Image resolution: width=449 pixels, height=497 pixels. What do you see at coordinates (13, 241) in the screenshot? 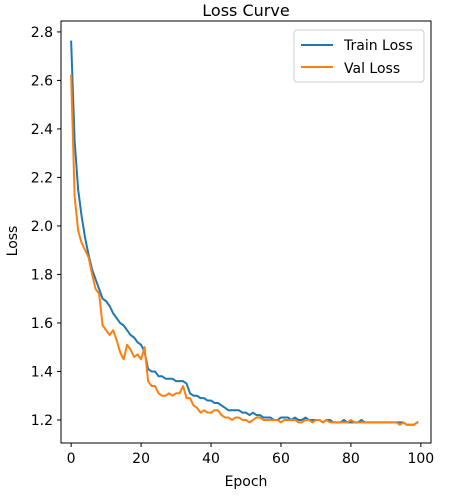
I see `y-axis-label: Loss` at bounding box center [13, 241].